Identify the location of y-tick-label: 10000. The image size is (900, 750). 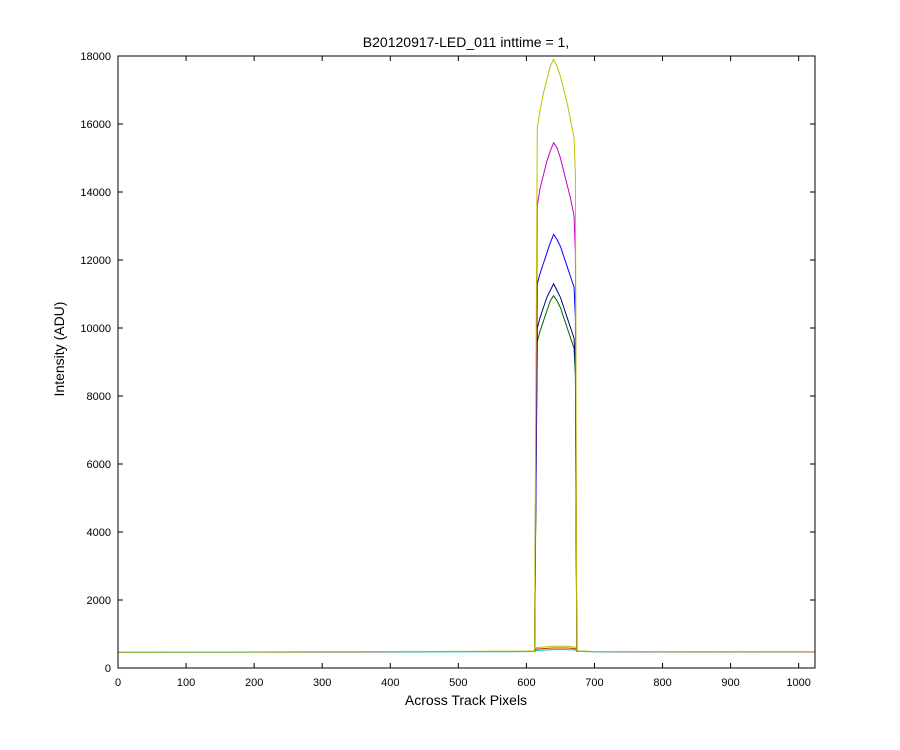
(95, 329).